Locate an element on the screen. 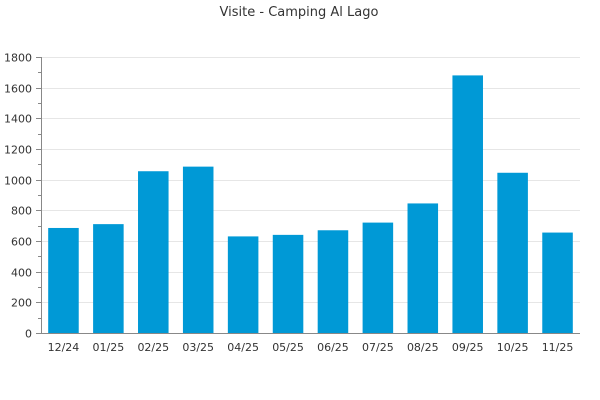 Image resolution: width=600 pixels, height=400 pixels. y-tick-label: 800 is located at coordinates (21, 211).